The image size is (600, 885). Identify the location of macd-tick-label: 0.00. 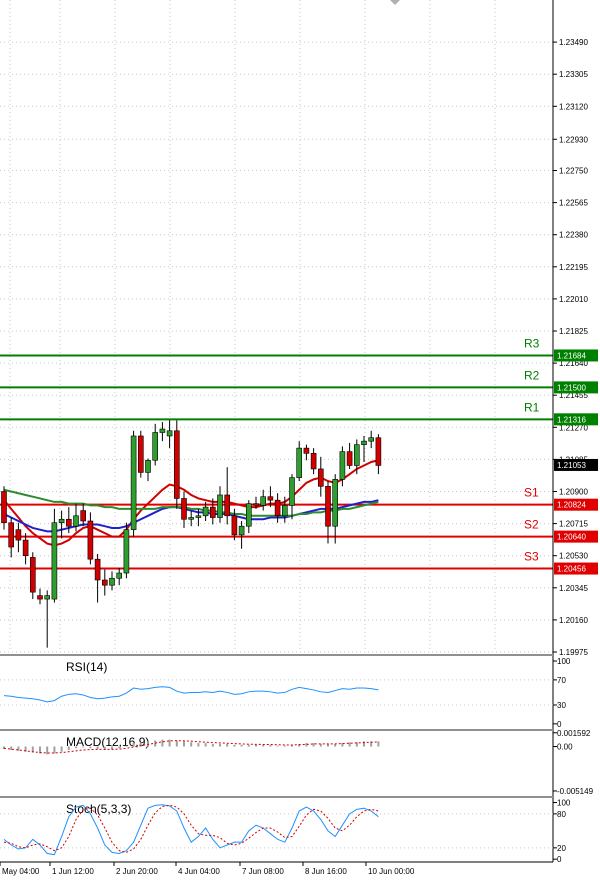
(565, 747).